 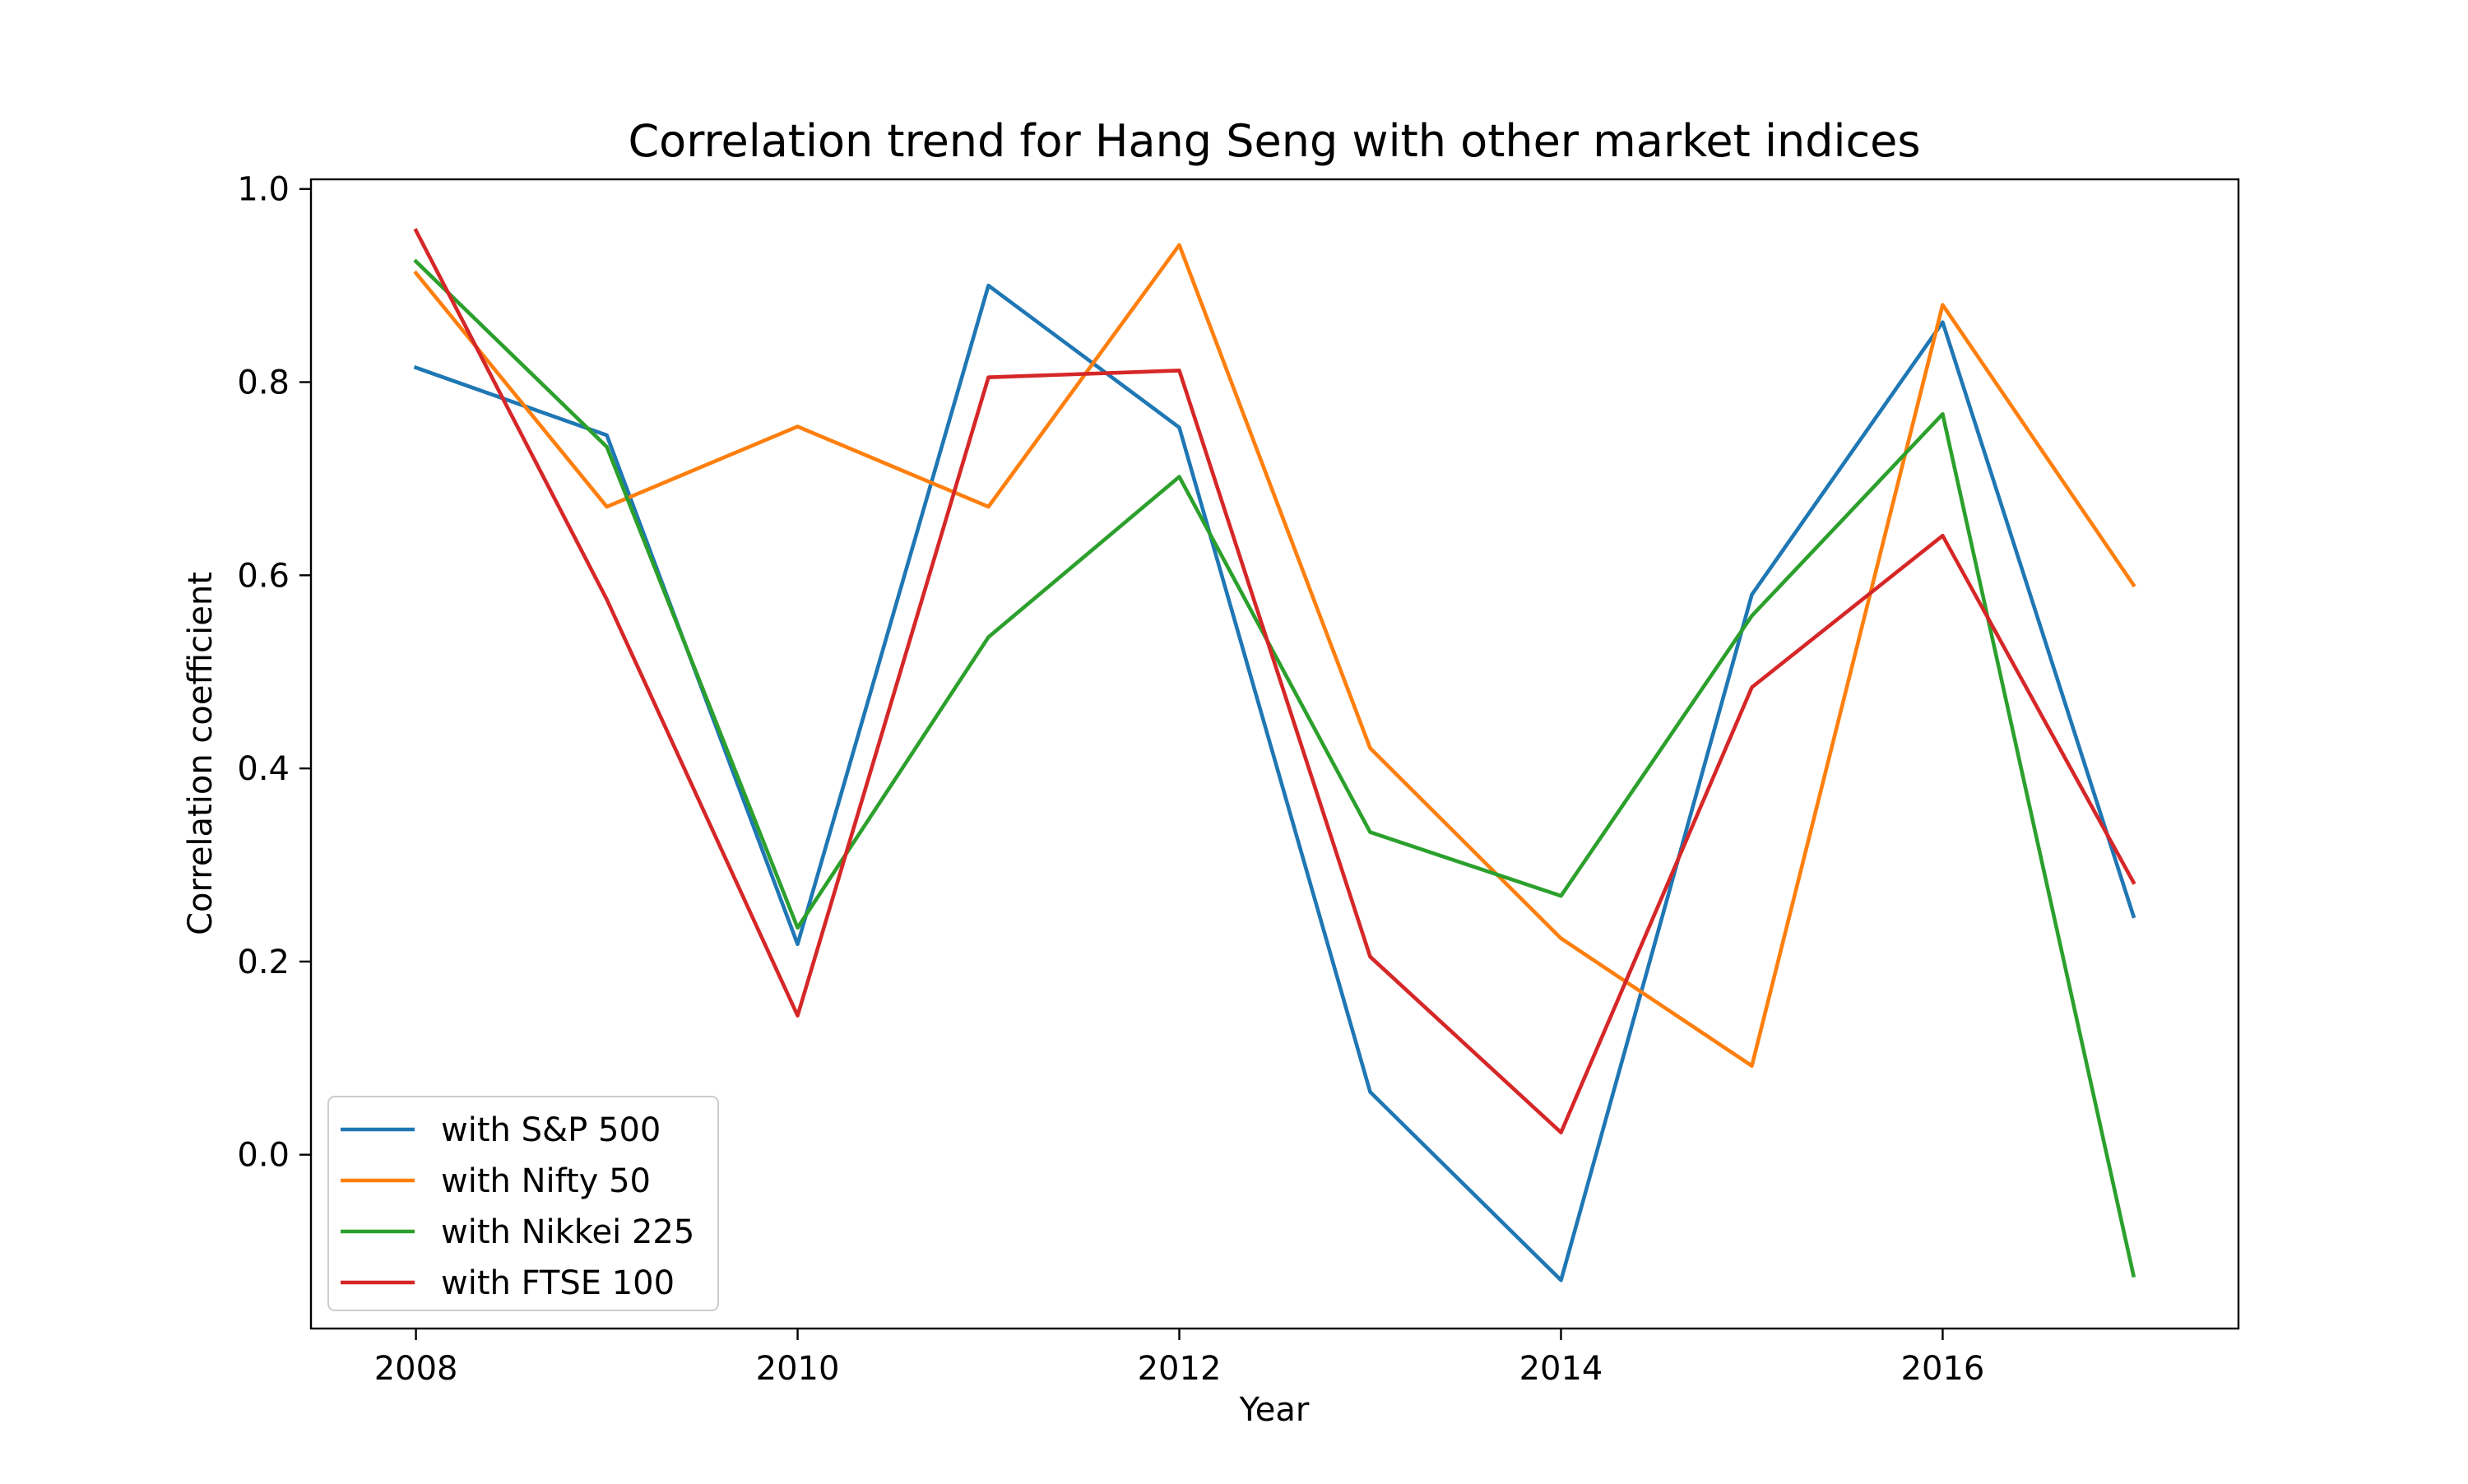 What do you see at coordinates (201, 753) in the screenshot?
I see `y-axis-label: Correlation coefficient` at bounding box center [201, 753].